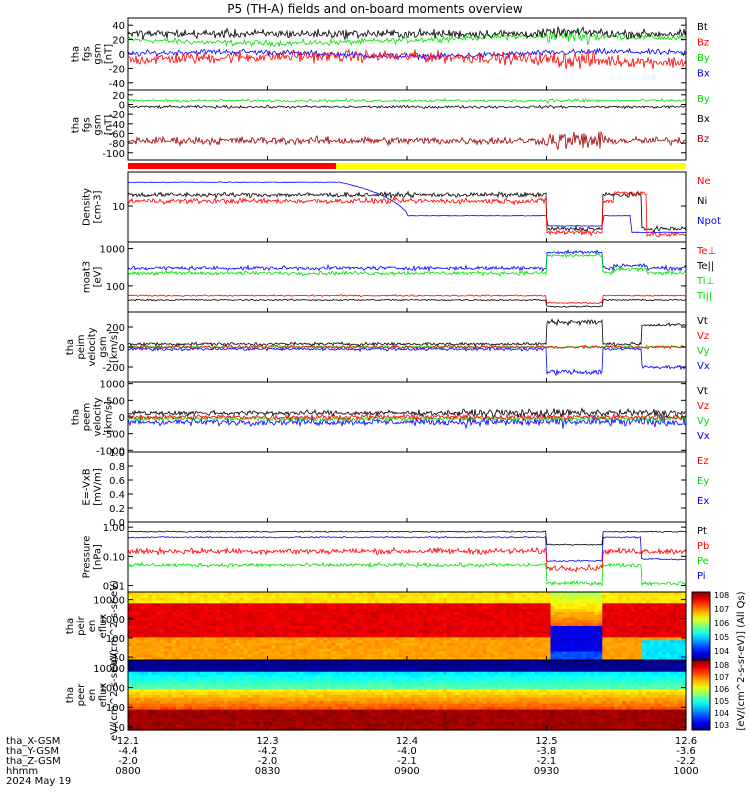 This screenshot has height=800, width=750. What do you see at coordinates (705, 266) in the screenshot?
I see `legend-3-1: Te||` at bounding box center [705, 266].